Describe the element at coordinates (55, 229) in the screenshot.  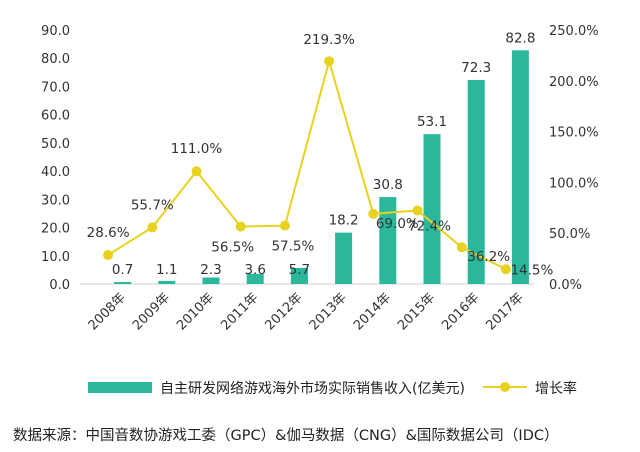
I see `left-tick-label: 20.0` at that location.